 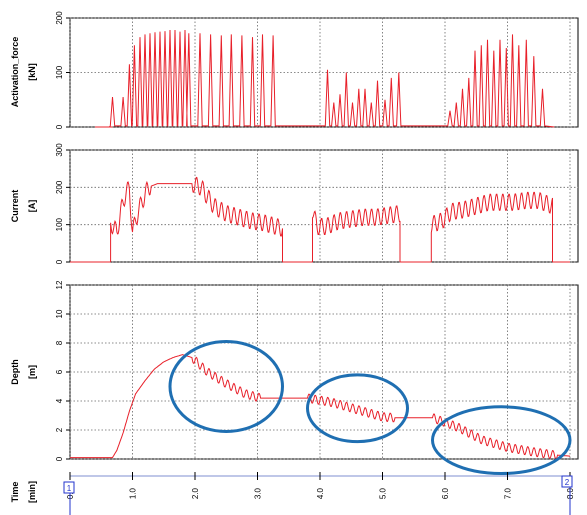 I want to click on x-tick-label: 4.0, so click(x=320, y=493).